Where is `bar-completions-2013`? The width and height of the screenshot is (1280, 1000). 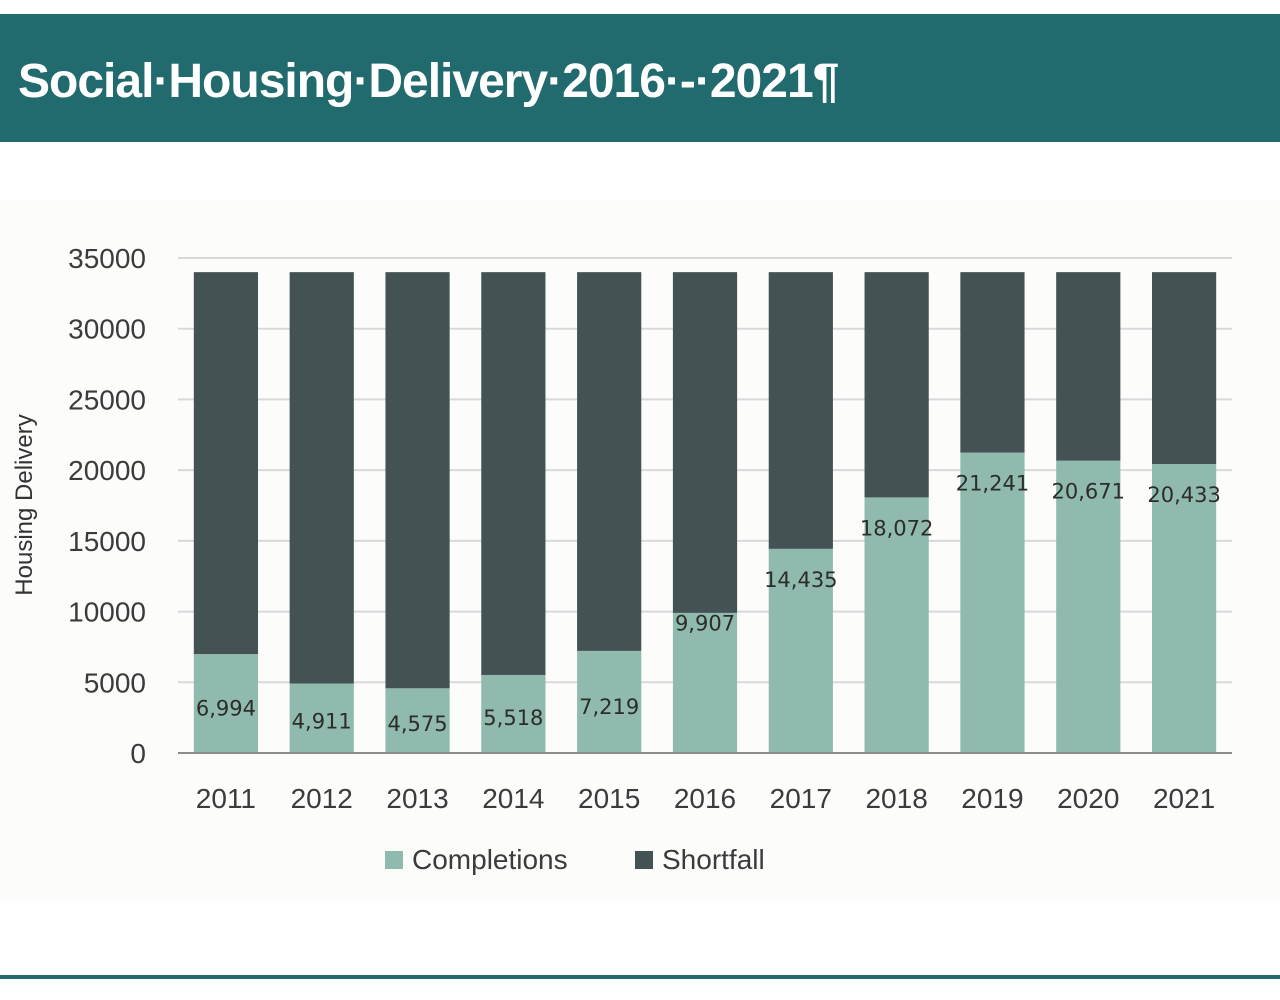 bar-completions-2013 is located at coordinates (417, 720).